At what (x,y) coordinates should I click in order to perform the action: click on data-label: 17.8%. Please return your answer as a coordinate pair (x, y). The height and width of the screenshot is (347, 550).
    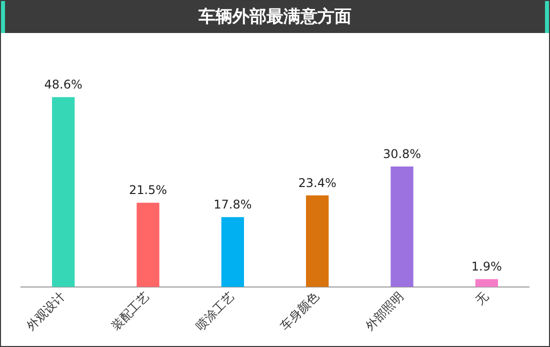
    Looking at the image, I should click on (233, 205).